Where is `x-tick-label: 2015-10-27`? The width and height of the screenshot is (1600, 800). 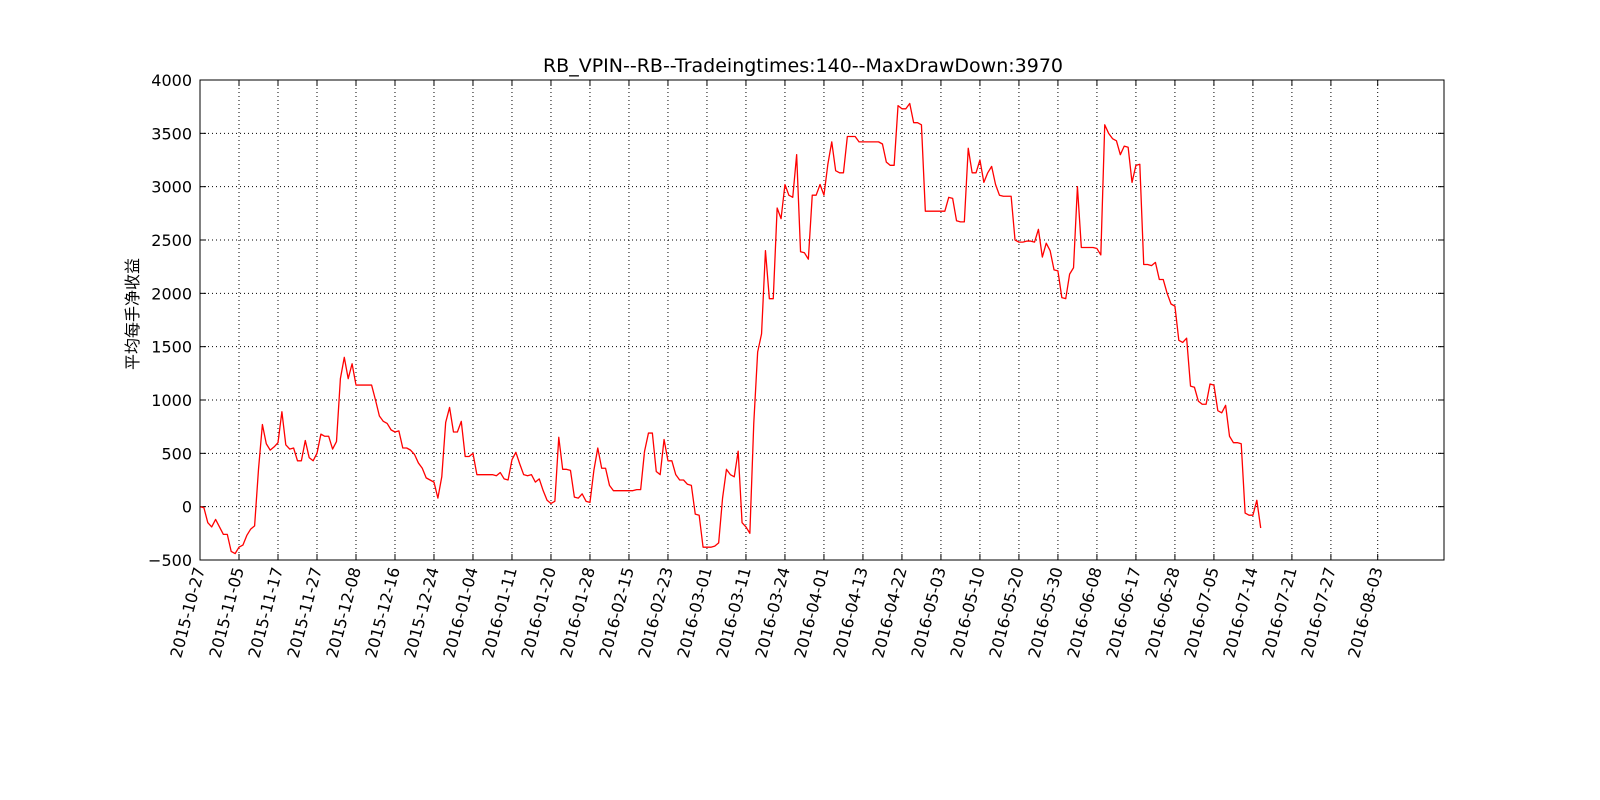 x-tick-label: 2015-10-27 is located at coordinates (187, 612).